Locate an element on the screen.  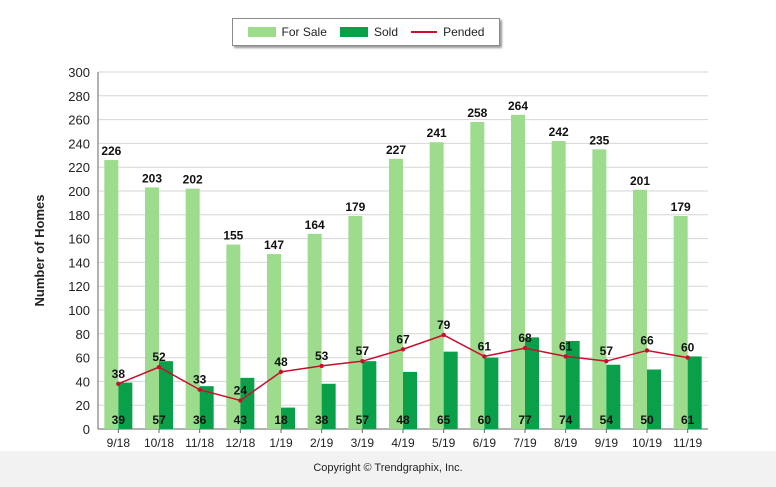
x-tick-label: 9/19 is located at coordinates (607, 443).